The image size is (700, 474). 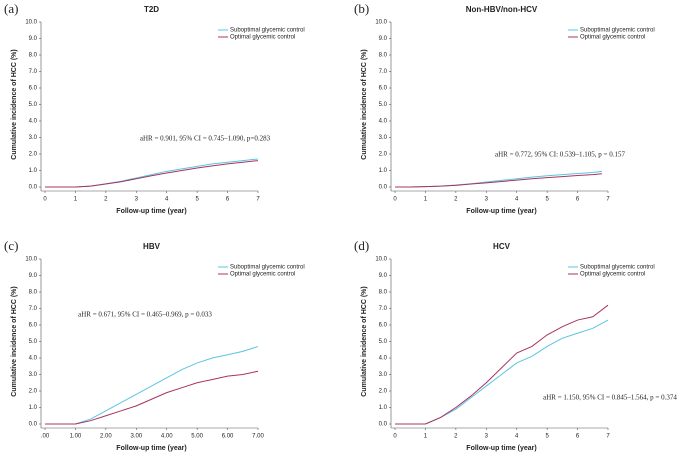 What do you see at coordinates (228, 437) in the screenshot?
I see `x-tick-label: 6.00` at bounding box center [228, 437].